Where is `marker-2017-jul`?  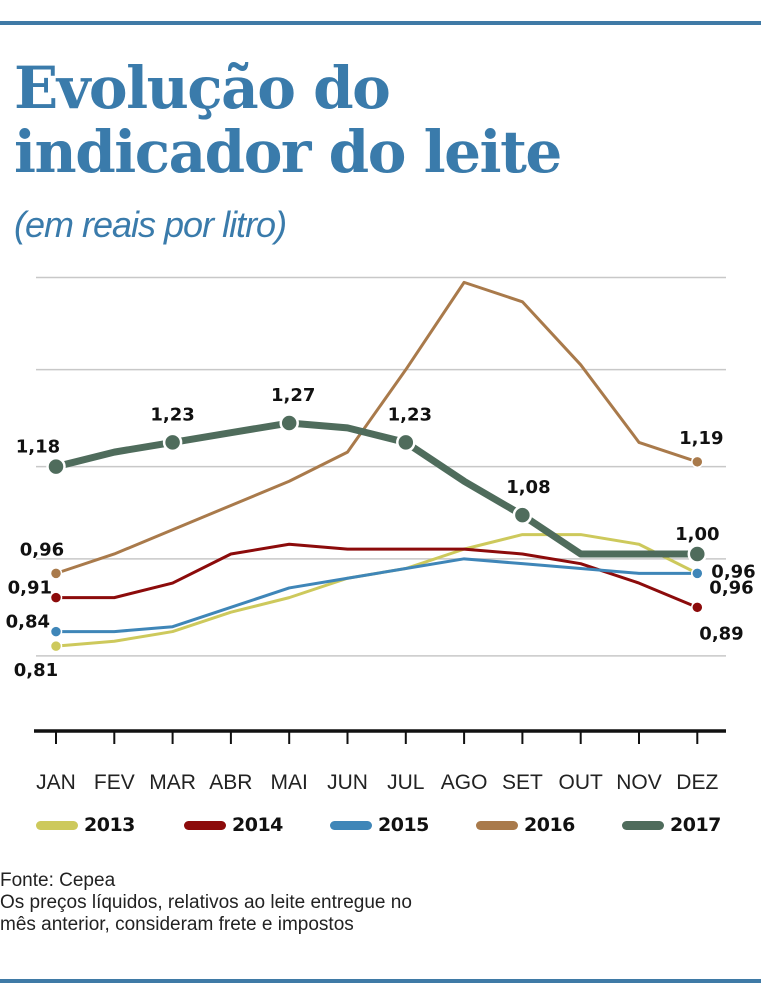 marker-2017-jul is located at coordinates (406, 442).